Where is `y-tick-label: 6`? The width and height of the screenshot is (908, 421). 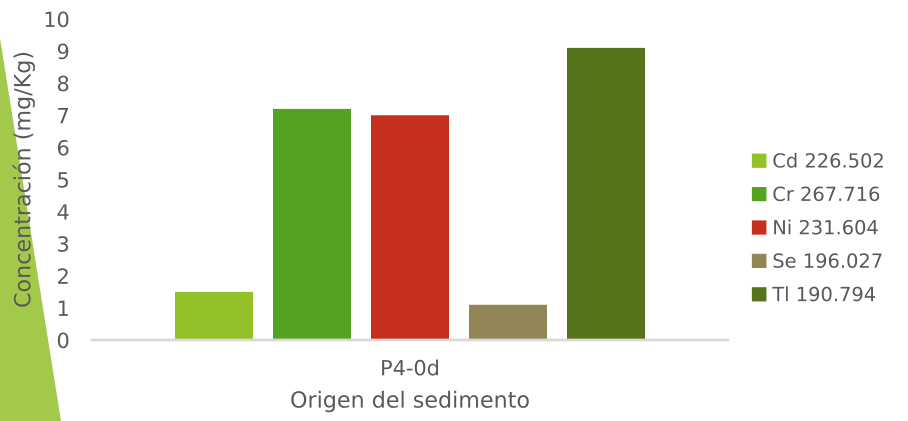 y-tick-label: 6 is located at coordinates (63, 148).